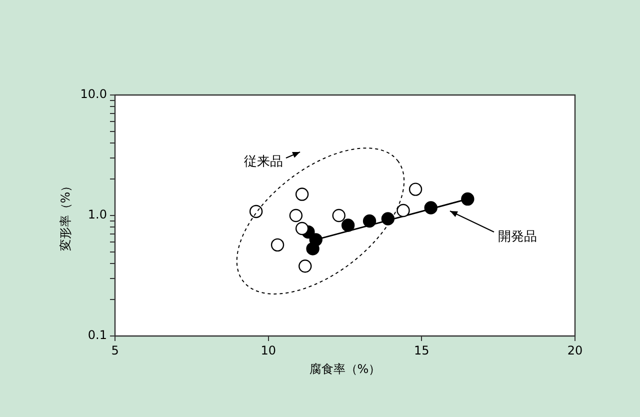 This screenshot has height=417, width=640. I want to click on annotation: 開発品, so click(517, 236).